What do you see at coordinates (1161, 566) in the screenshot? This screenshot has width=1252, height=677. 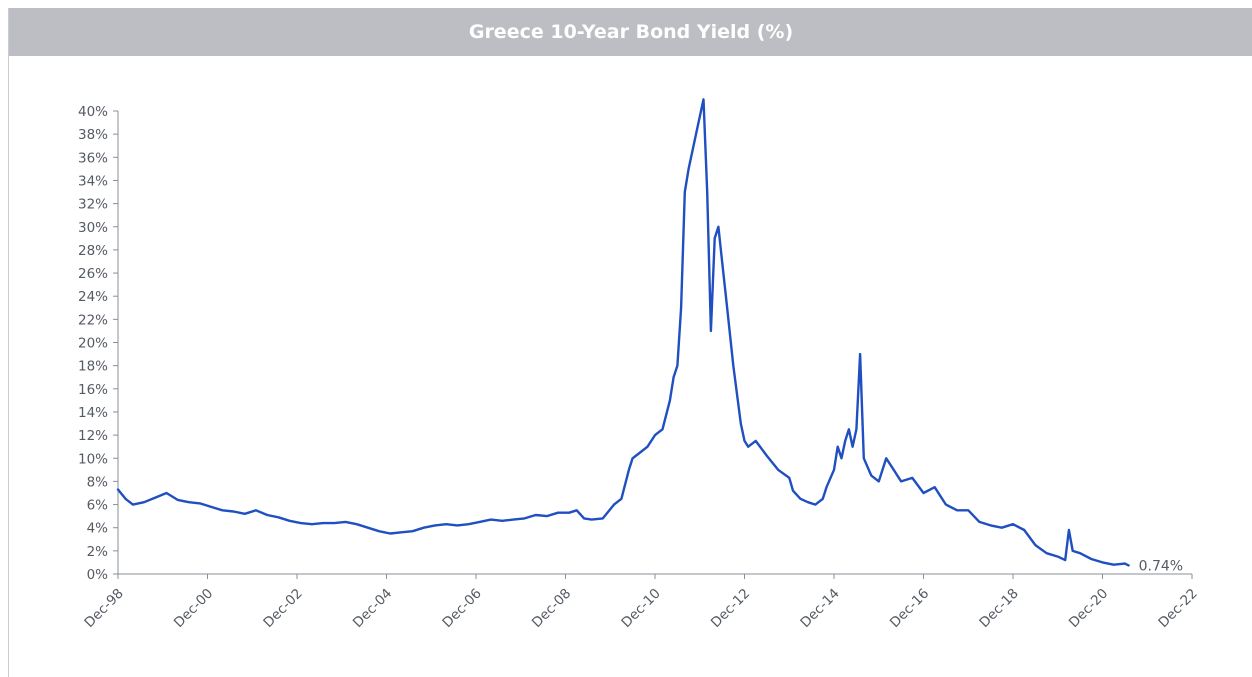 I see `last-value-label: 0.74%` at bounding box center [1161, 566].